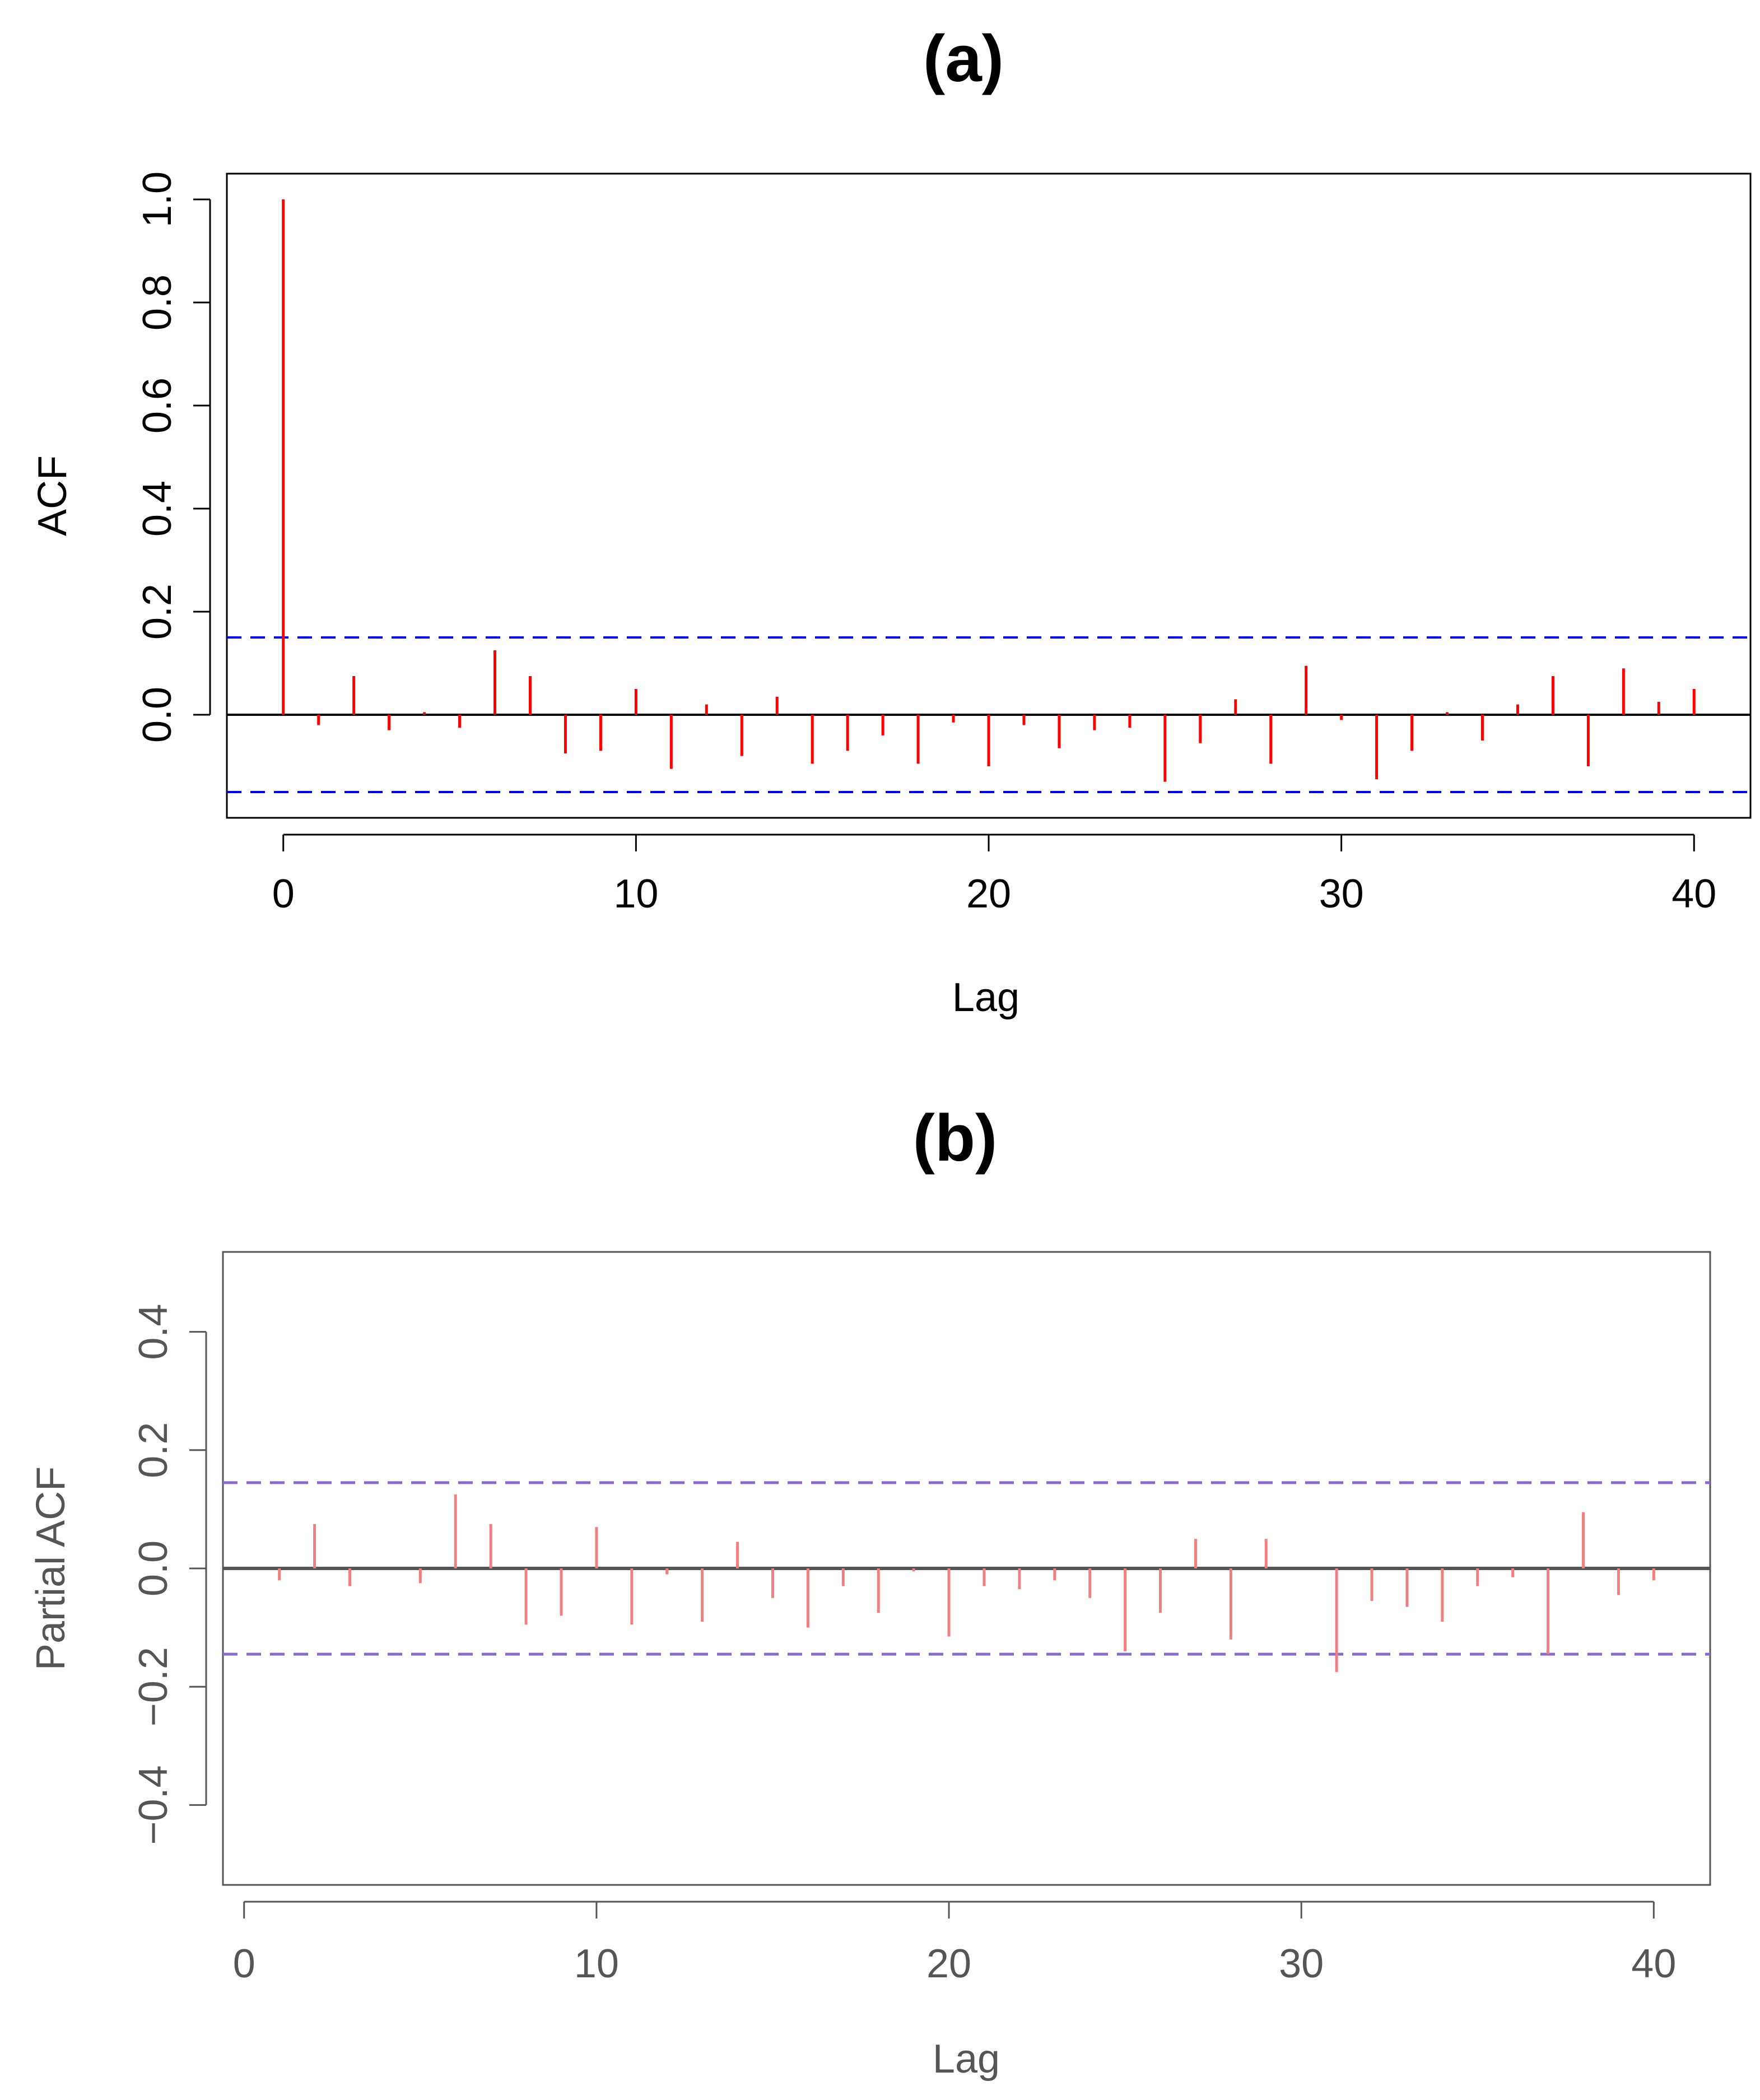 The height and width of the screenshot is (2100, 1760). Describe the element at coordinates (153, 1332) in the screenshot. I see `pacf-y-tick-label: 0.4` at that location.